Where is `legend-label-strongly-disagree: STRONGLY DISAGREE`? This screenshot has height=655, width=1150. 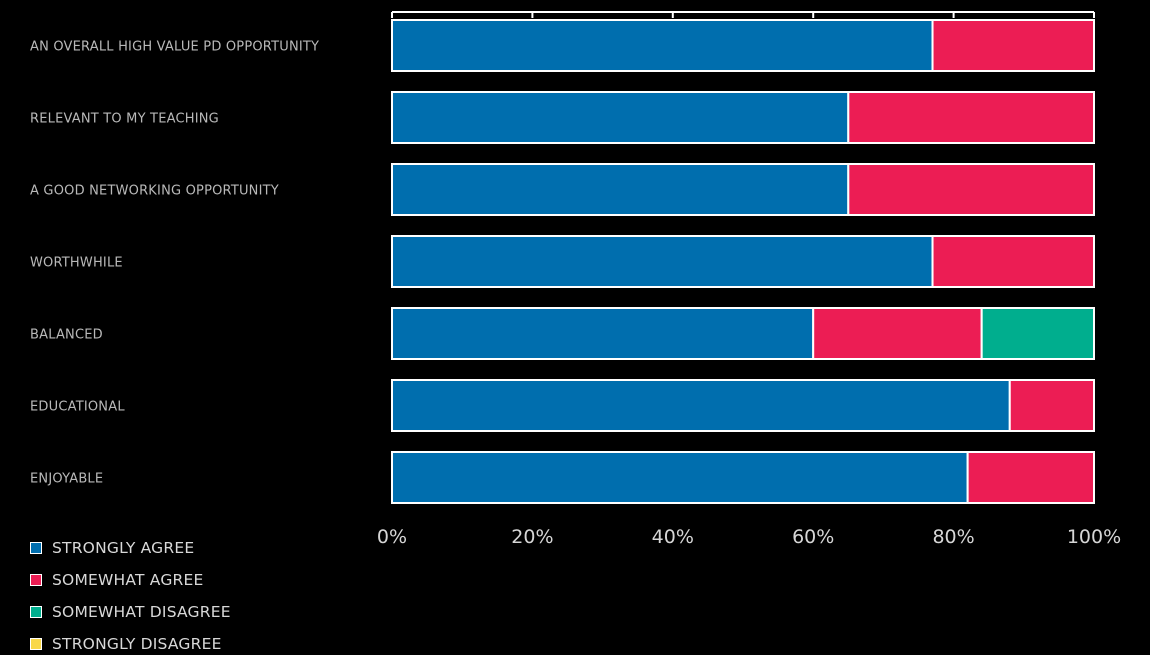 legend-label-strongly-disagree: STRONGLY DISAGREE is located at coordinates (137, 644).